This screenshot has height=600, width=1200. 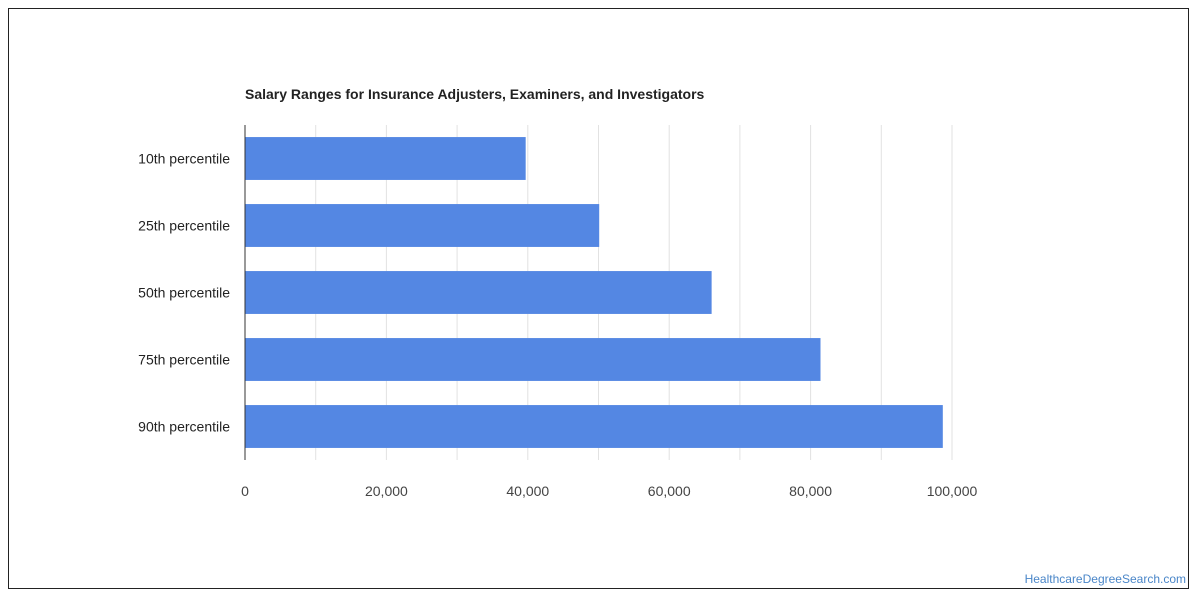 I want to click on x-tick-label: 40,000, so click(x=527, y=491).